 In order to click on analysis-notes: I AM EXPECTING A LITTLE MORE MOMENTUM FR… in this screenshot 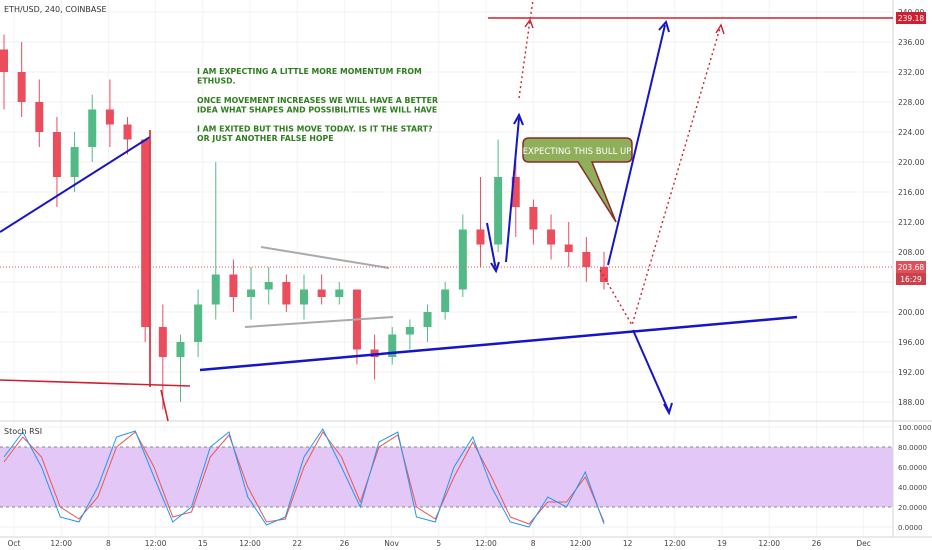, I will do `click(317, 105)`.